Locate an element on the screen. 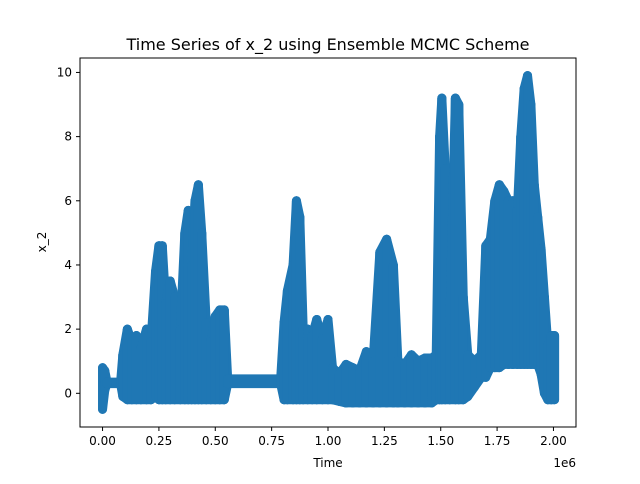  x-tick-label: 1.25 is located at coordinates (384, 441).